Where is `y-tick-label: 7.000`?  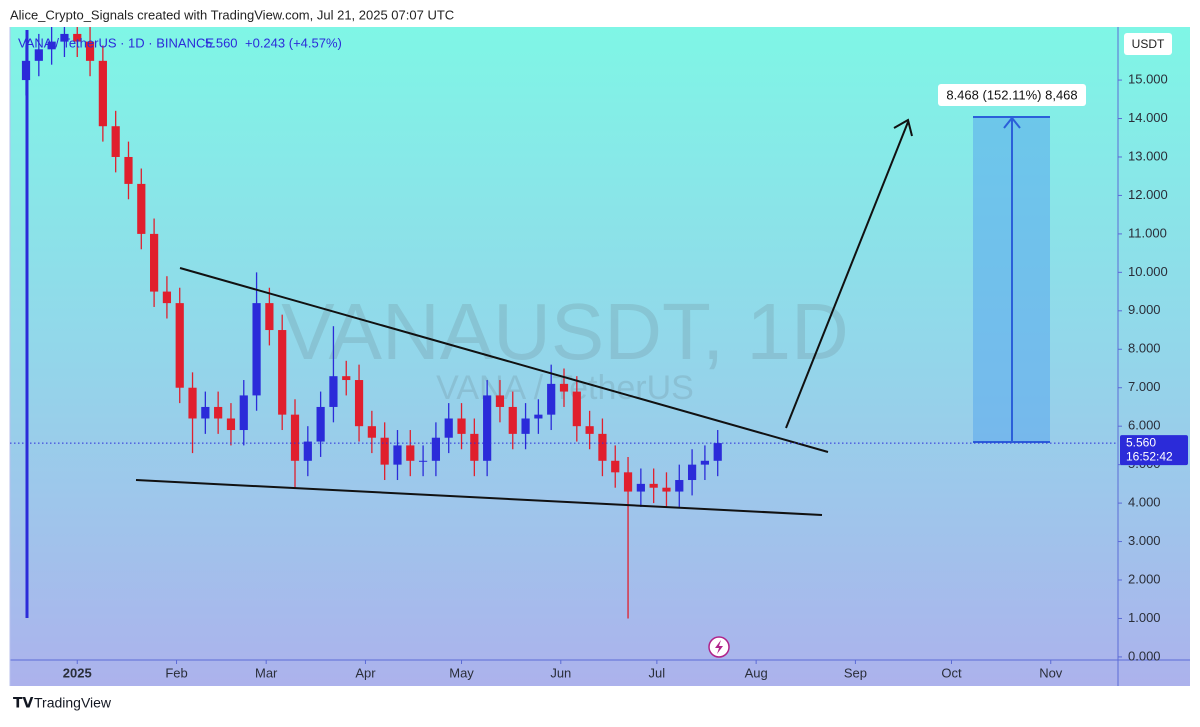 y-tick-label: 7.000 is located at coordinates (1144, 386).